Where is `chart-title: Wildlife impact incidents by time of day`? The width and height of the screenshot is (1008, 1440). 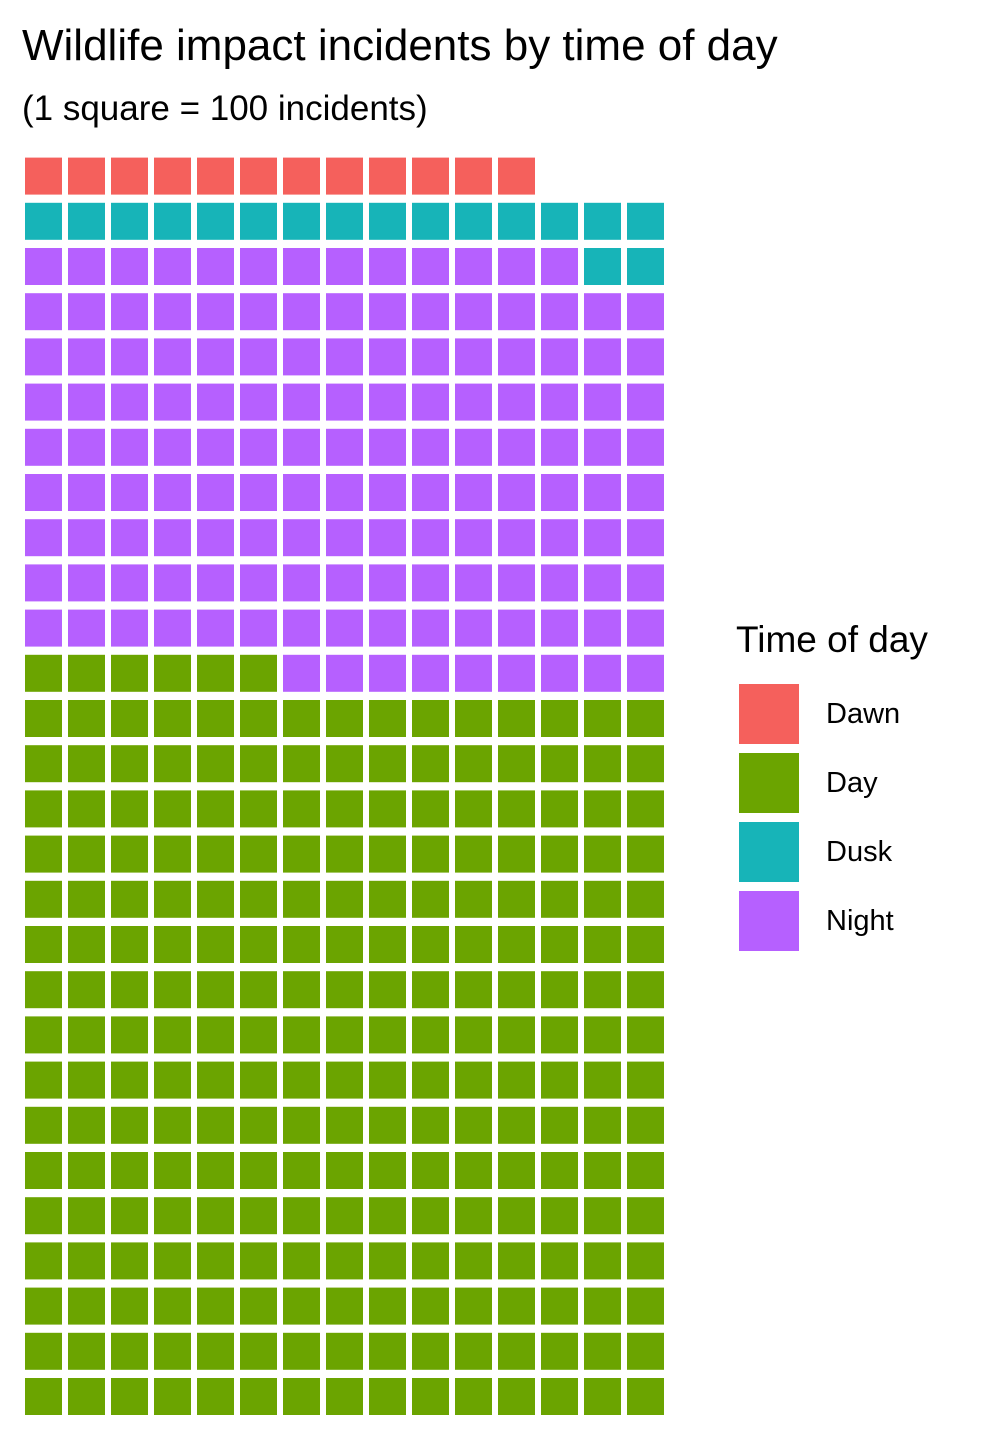
chart-title: Wildlife impact incidents by time of day is located at coordinates (400, 45).